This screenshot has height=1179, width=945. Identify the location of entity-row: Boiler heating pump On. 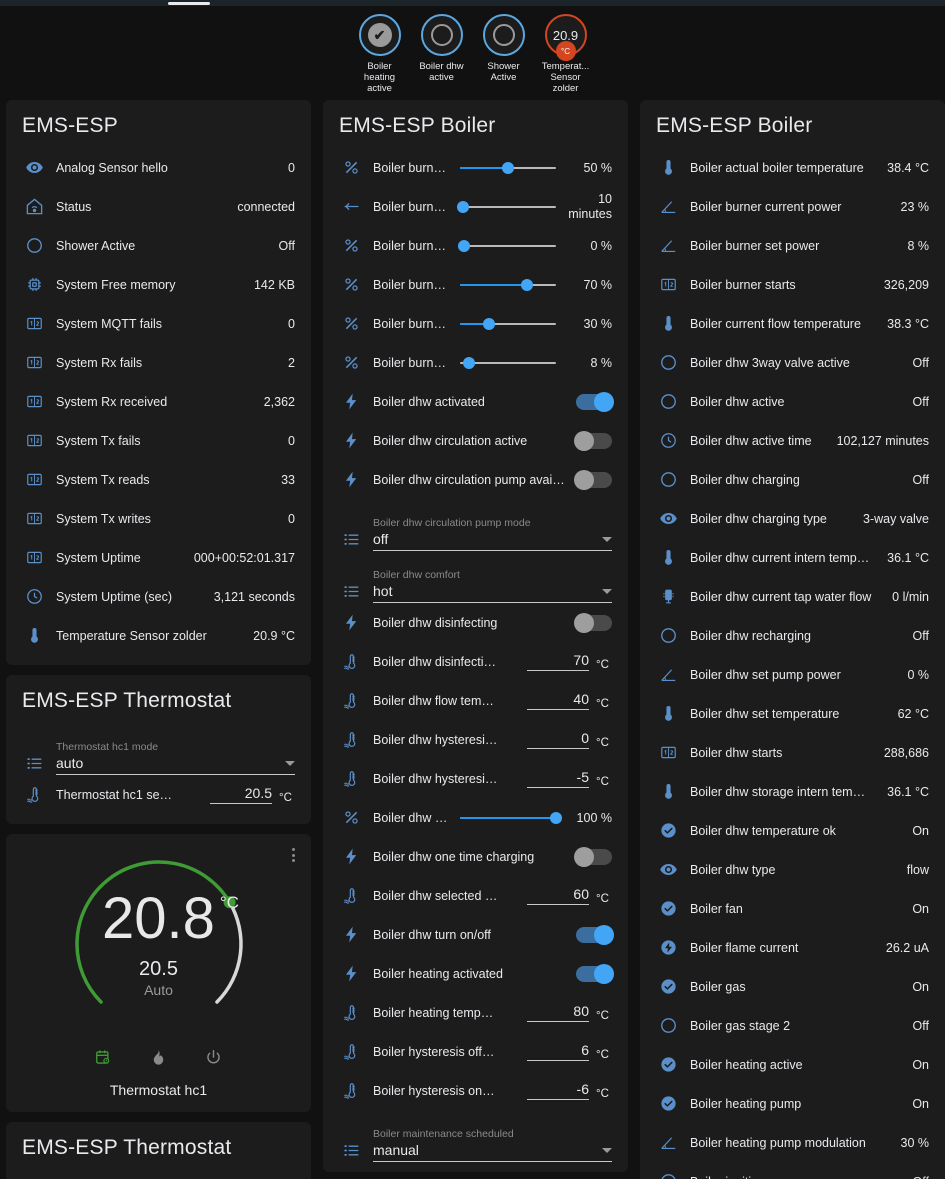
(792, 1103).